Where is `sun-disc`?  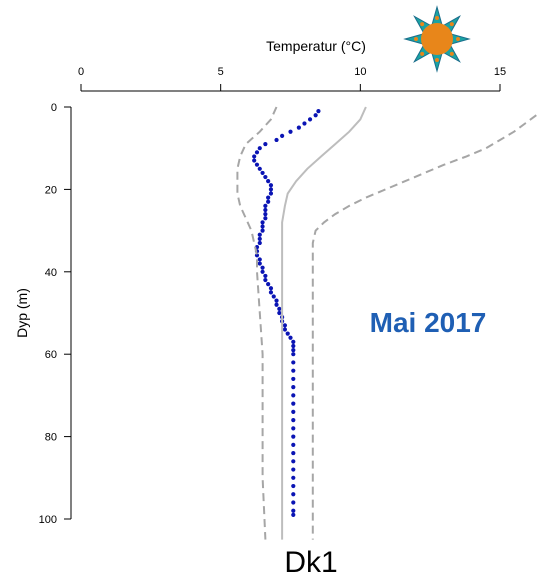 sun-disc is located at coordinates (437, 39).